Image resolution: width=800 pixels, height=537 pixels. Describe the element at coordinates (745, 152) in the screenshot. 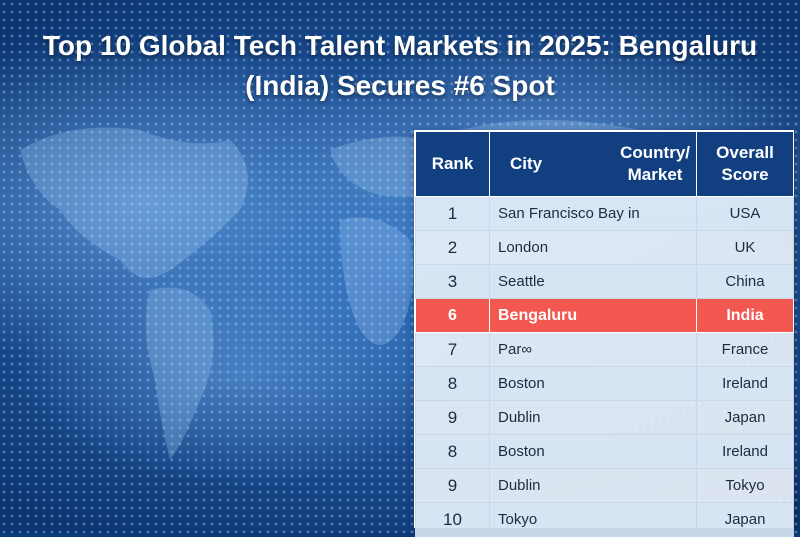

I see `header-score-line1: Overall` at that location.